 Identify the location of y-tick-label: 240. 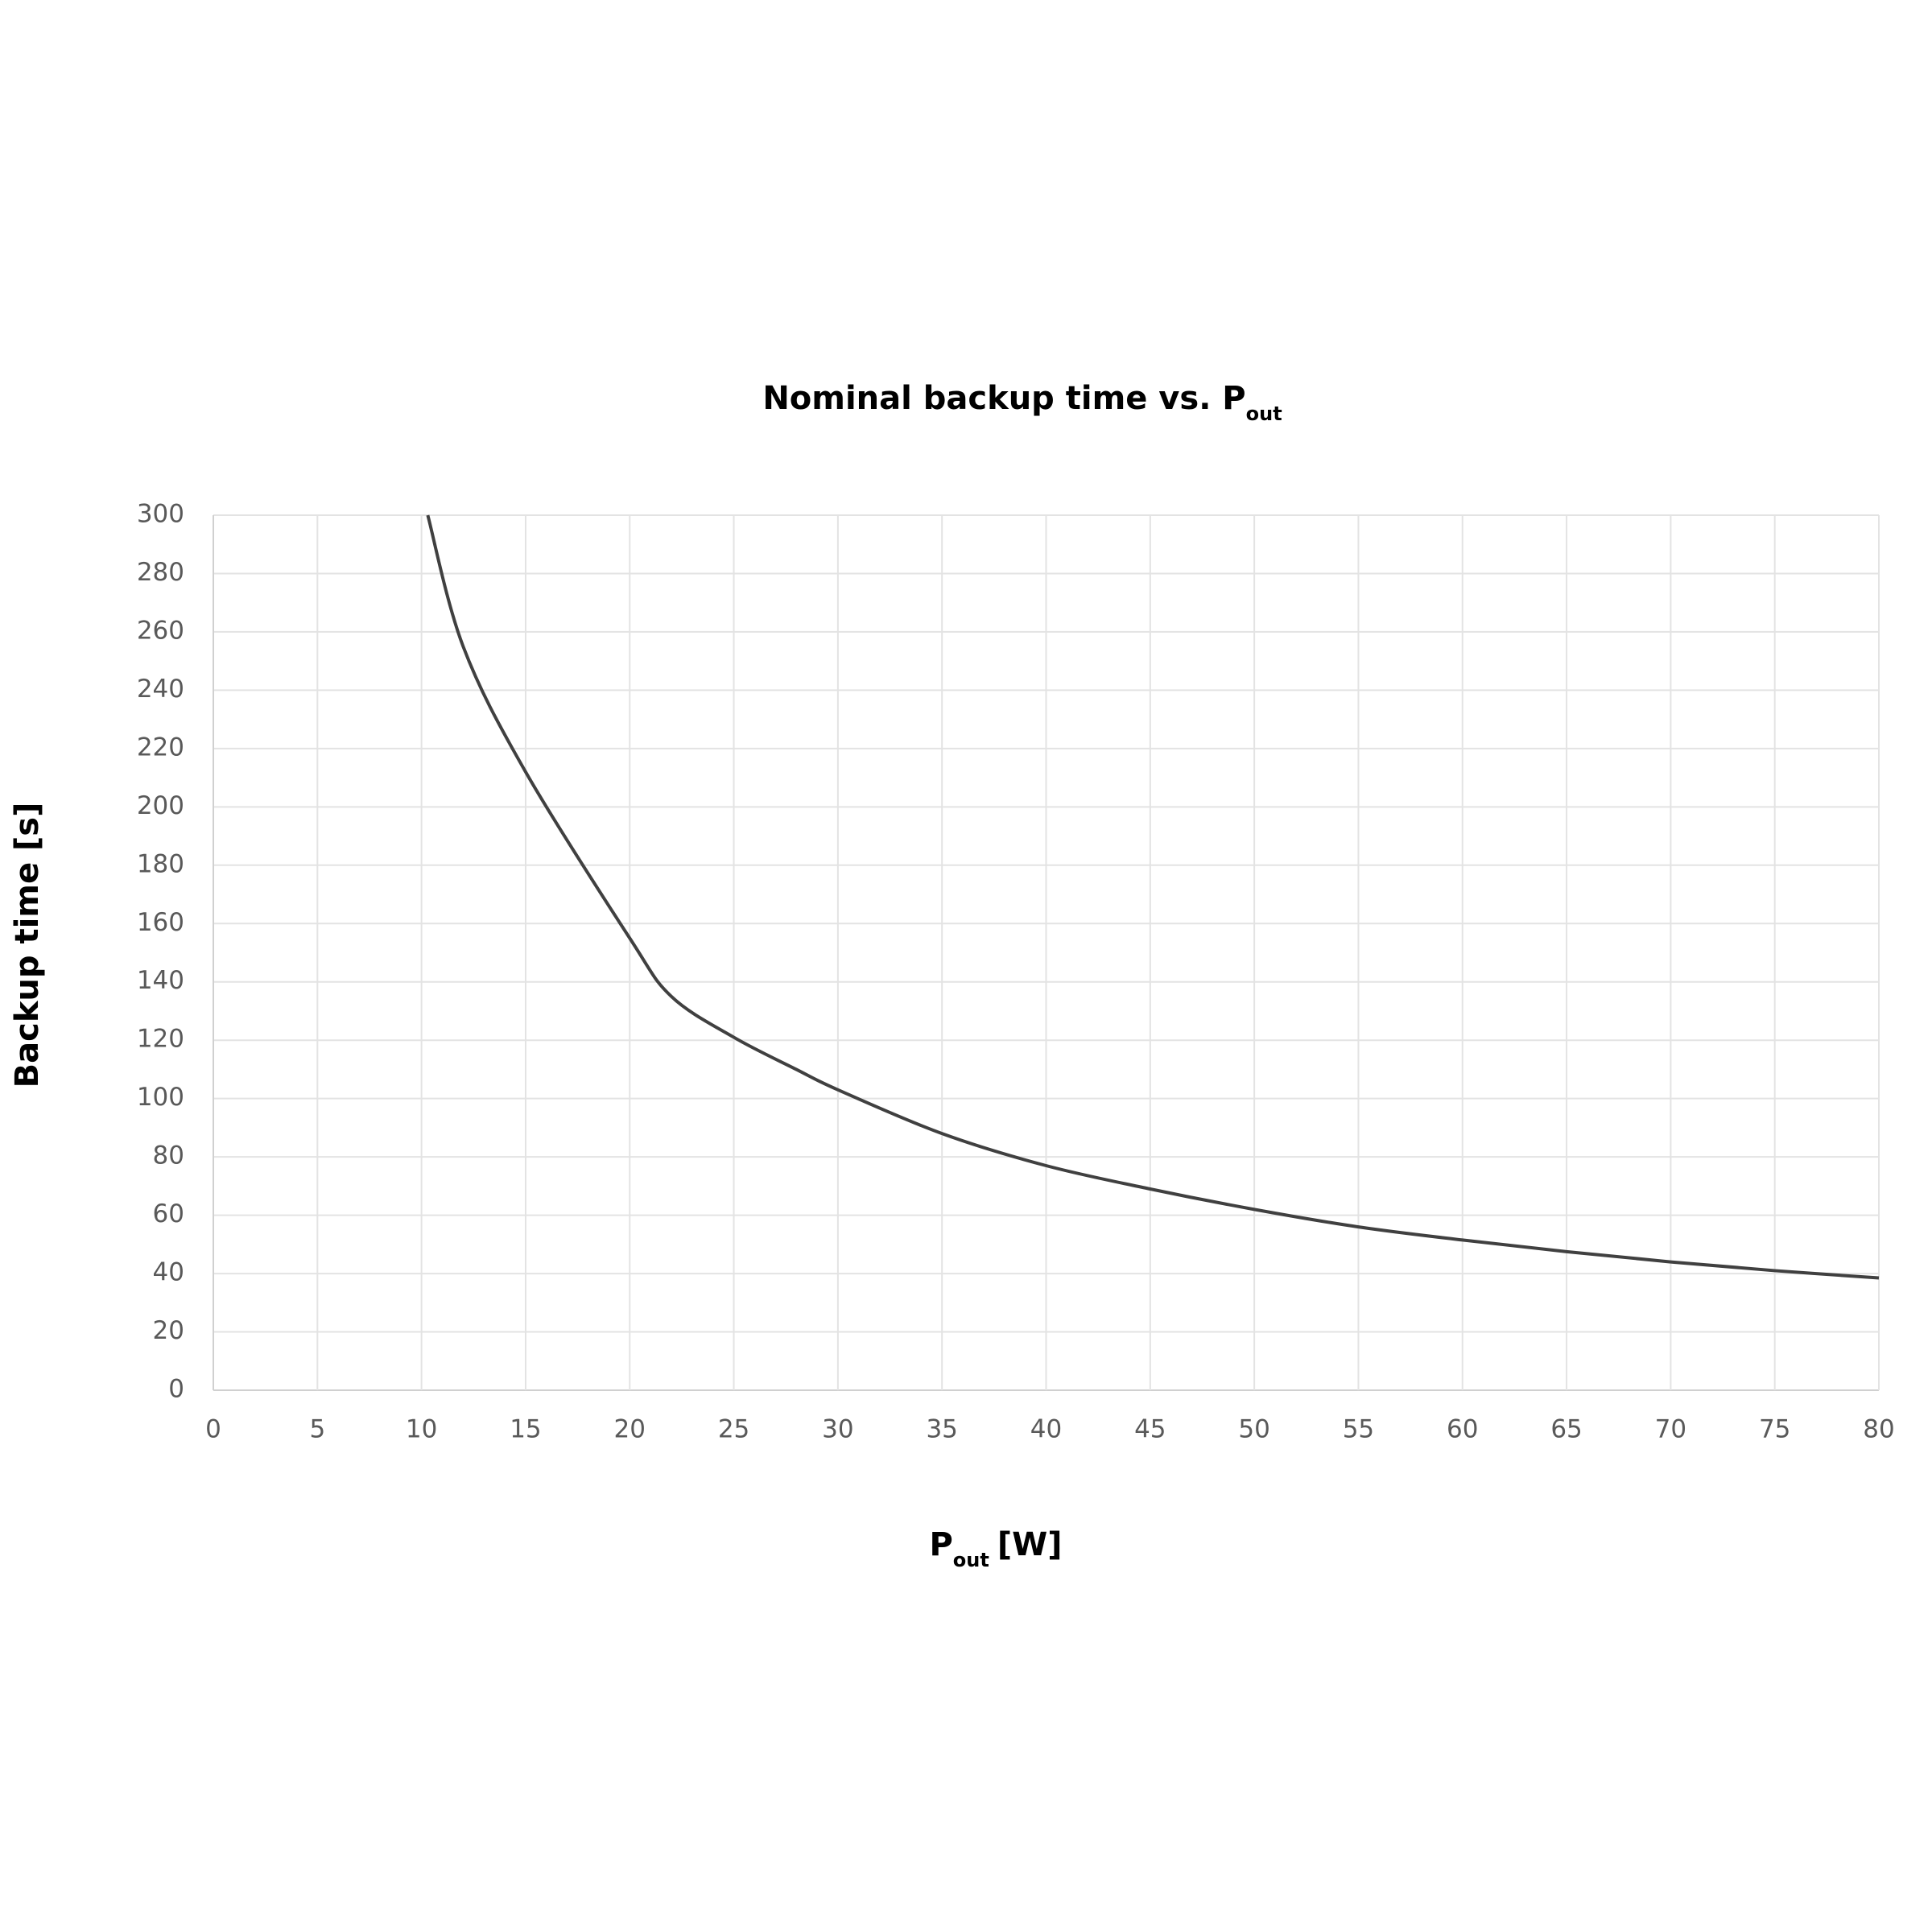
(160, 689).